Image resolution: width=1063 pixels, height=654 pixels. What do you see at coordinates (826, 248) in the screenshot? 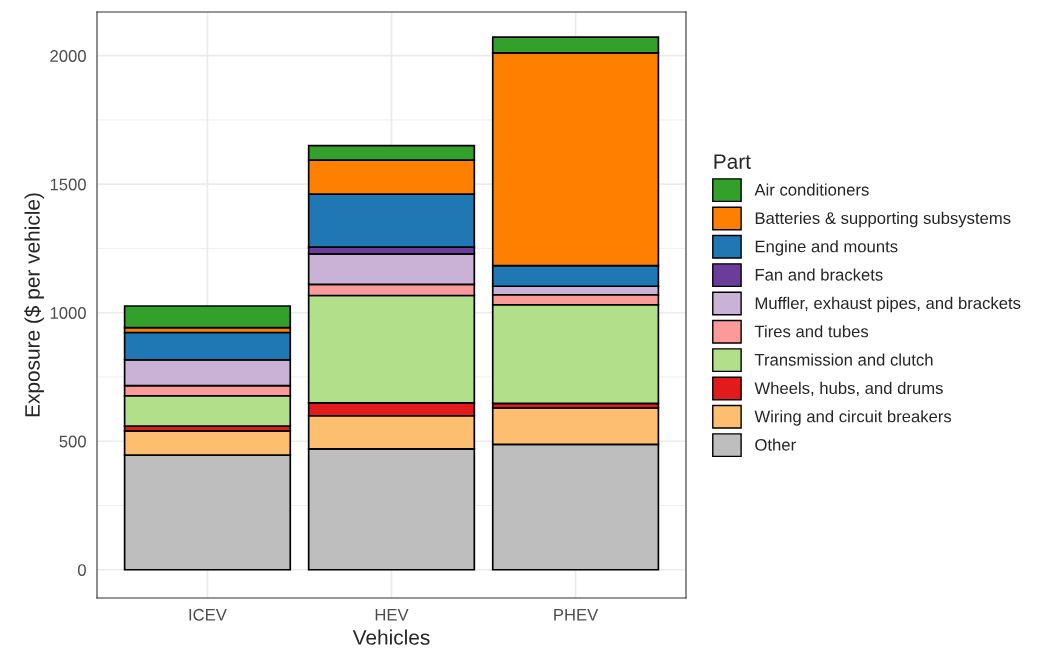
I see `legend-label: Engine and mounts` at bounding box center [826, 248].